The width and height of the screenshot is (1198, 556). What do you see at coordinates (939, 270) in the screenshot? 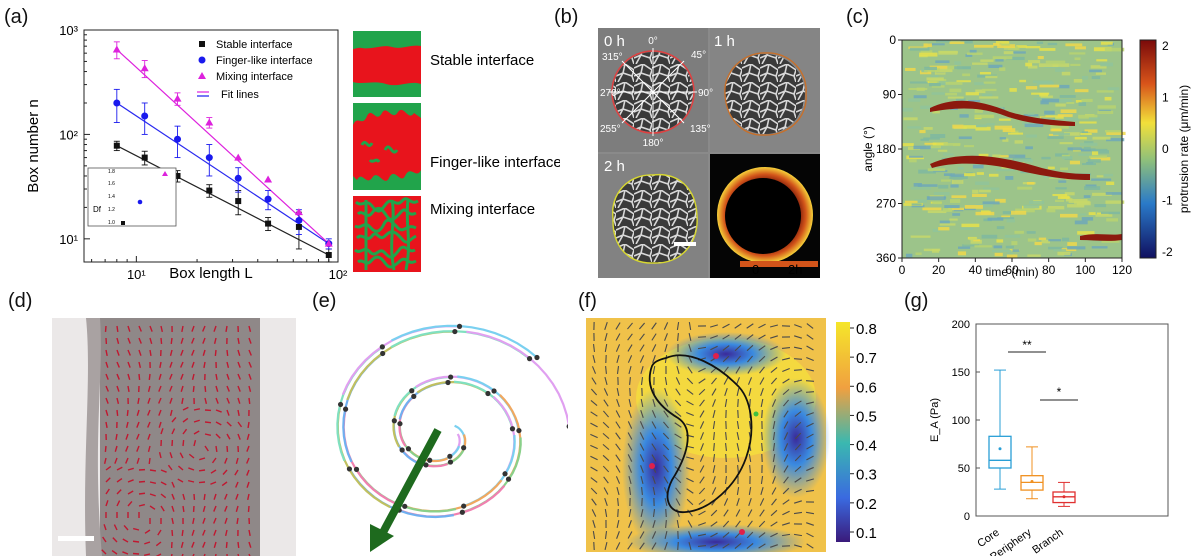
I see `c-xtick-1: 20` at bounding box center [939, 270].